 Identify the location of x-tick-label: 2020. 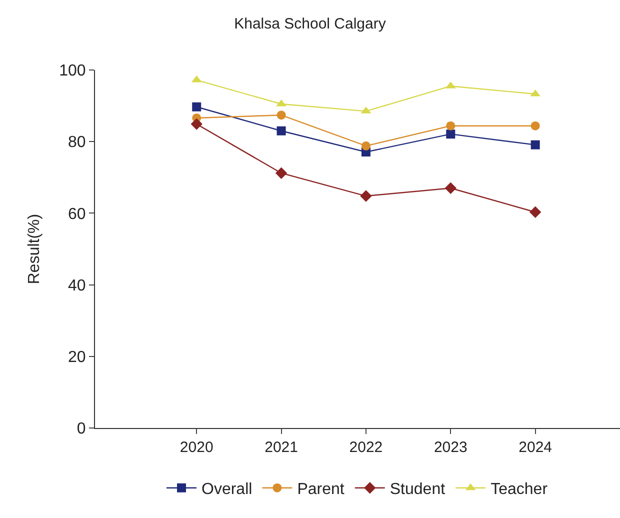
(197, 447).